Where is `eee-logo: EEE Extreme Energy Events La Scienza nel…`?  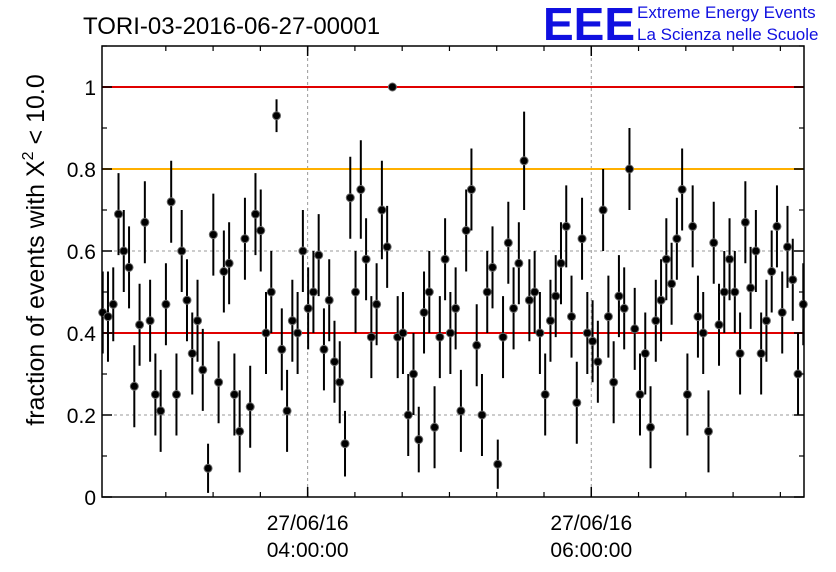
eee-logo: EEE Extreme Energy Events La Scienza nel… is located at coordinates (680, 25).